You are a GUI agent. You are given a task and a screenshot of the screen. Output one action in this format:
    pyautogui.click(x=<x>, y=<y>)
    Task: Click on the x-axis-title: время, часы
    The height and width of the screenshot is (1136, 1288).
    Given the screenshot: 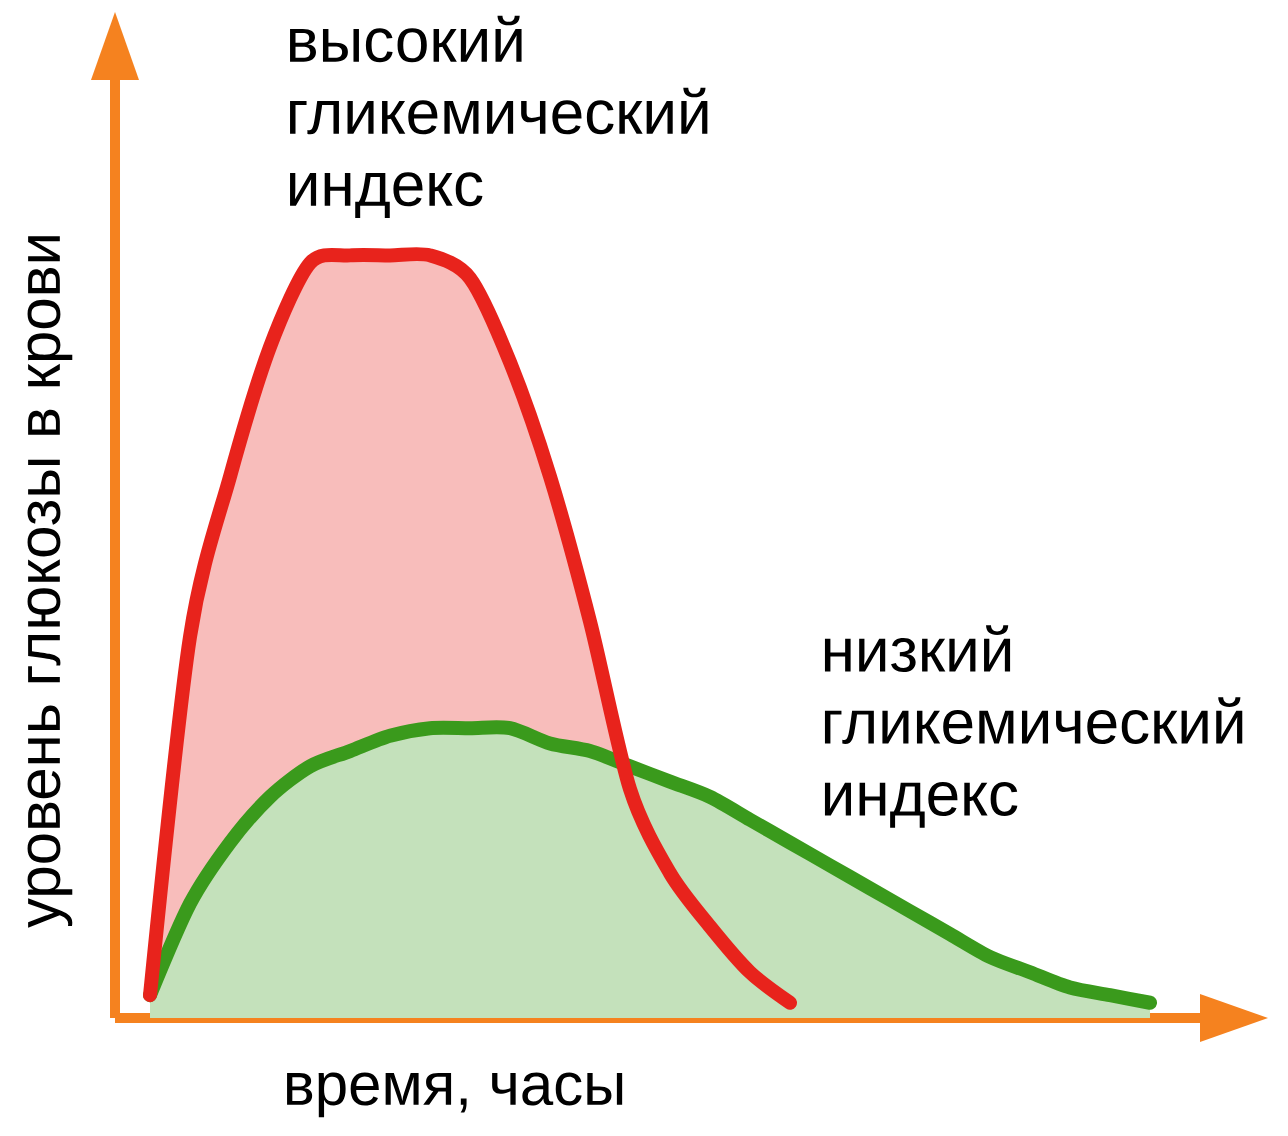 What is the action you would take?
    pyautogui.click(x=455, y=1095)
    